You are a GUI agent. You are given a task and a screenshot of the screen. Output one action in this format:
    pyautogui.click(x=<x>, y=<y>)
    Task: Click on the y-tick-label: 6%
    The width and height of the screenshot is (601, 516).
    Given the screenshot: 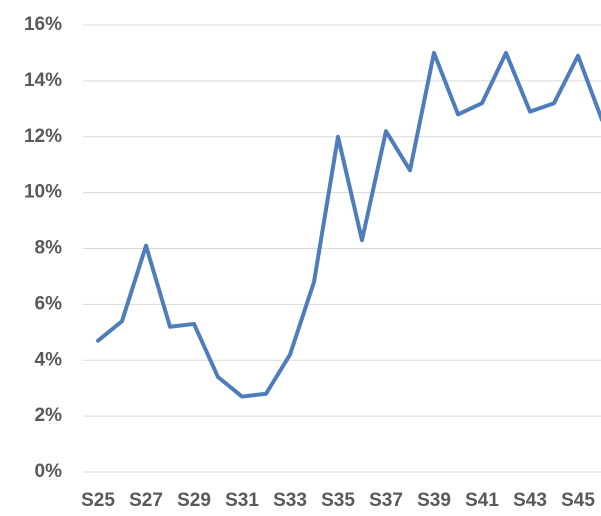 What is the action you would take?
    pyautogui.click(x=49, y=303)
    